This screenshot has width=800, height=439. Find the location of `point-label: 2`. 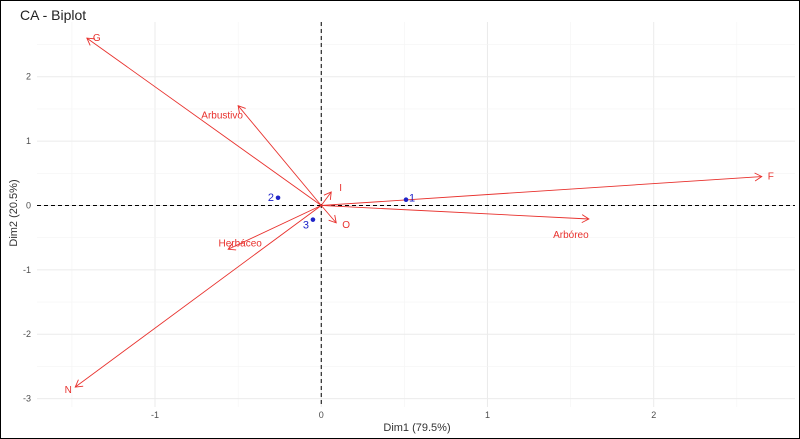

point-label: 2 is located at coordinates (271, 198).